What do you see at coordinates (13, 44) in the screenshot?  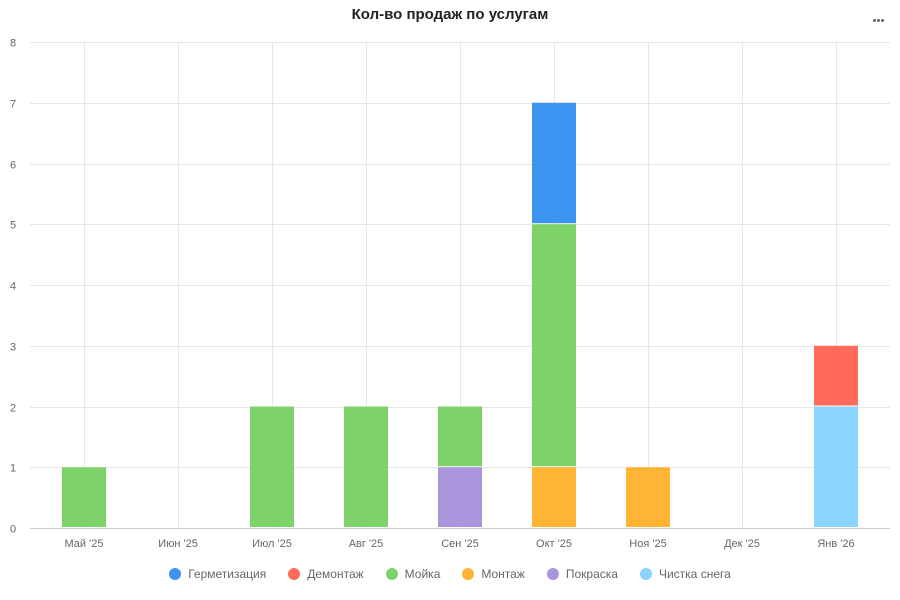 I see `y-tick-label: 8` at bounding box center [13, 44].